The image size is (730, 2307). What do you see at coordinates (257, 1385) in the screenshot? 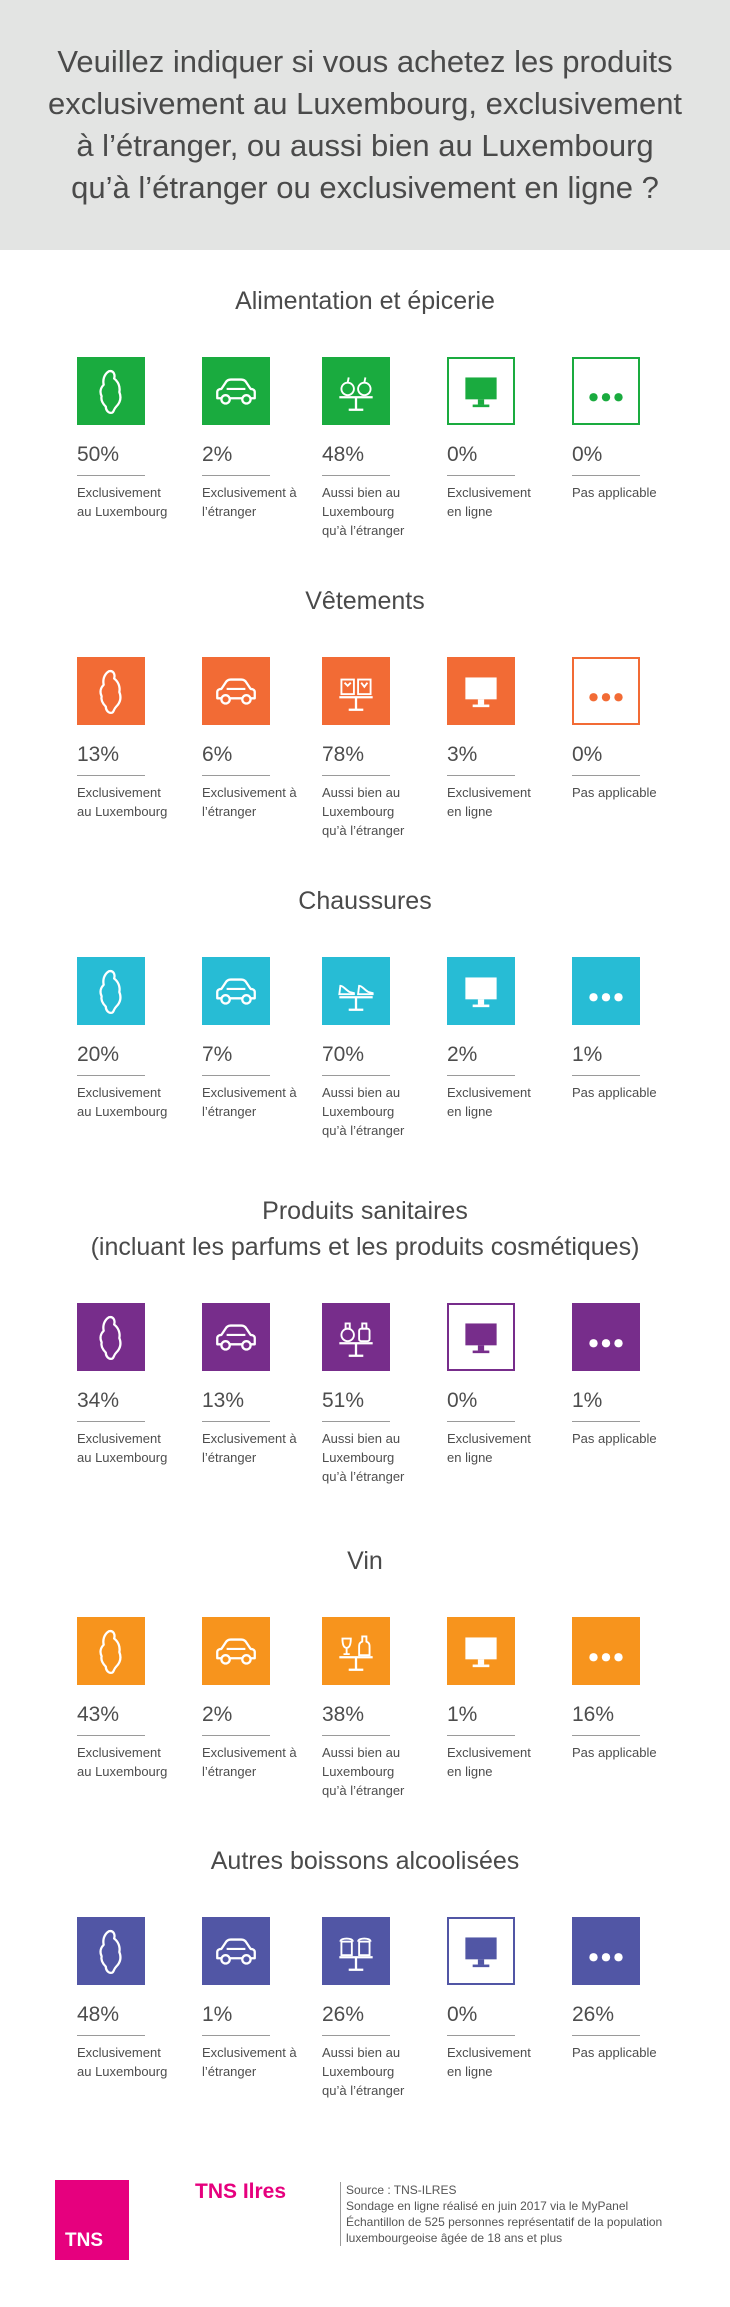
I see `answer-cell: 13% Exclusivement à l’étranger` at bounding box center [257, 1385].